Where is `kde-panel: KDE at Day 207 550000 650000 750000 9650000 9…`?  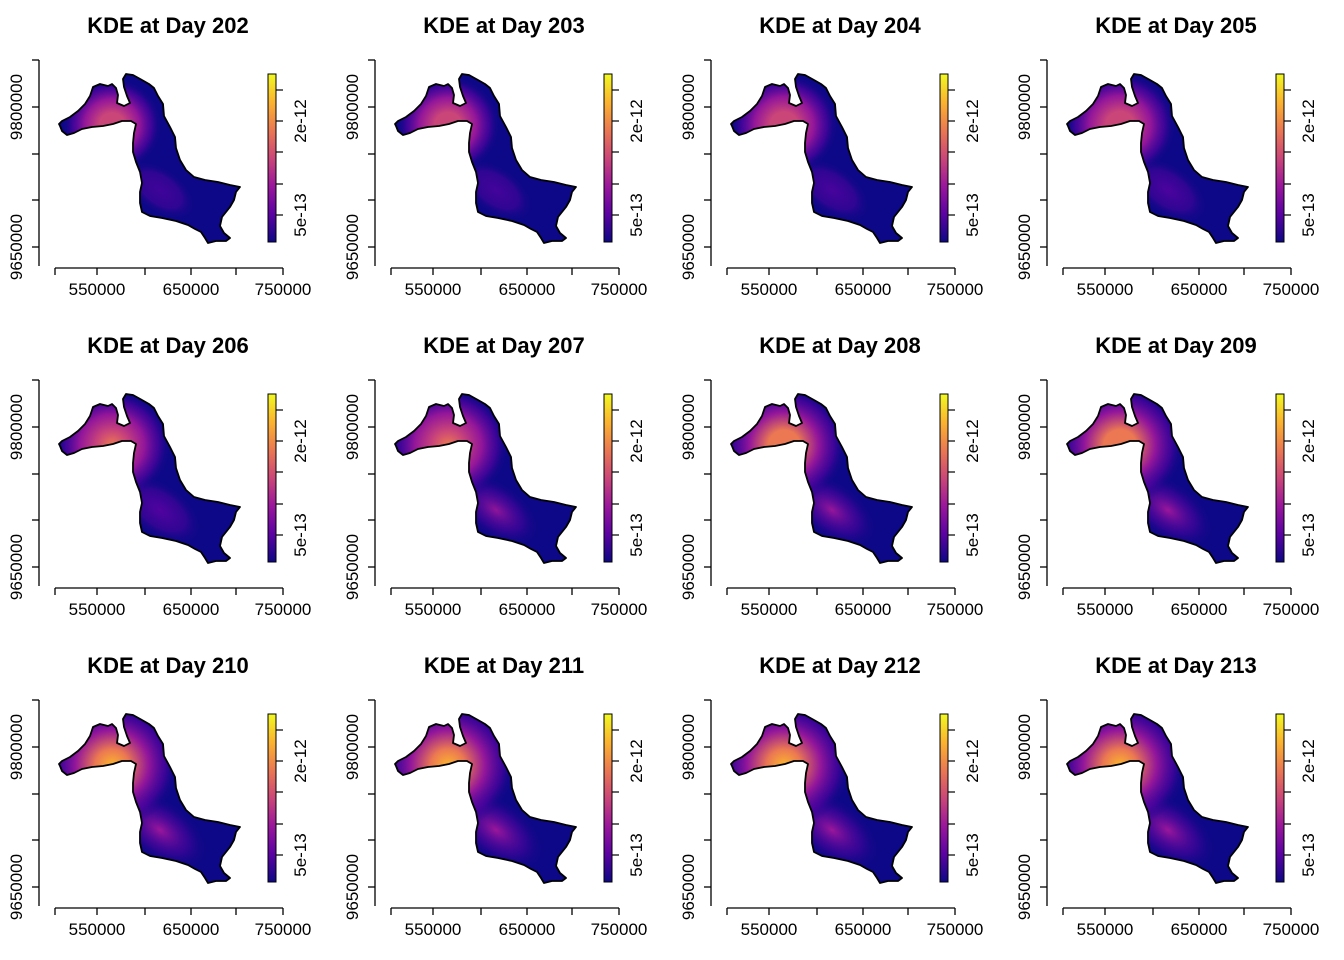
kde-panel: KDE at Day 207 550000 650000 750000 9650000 9… is located at coordinates (504, 480).